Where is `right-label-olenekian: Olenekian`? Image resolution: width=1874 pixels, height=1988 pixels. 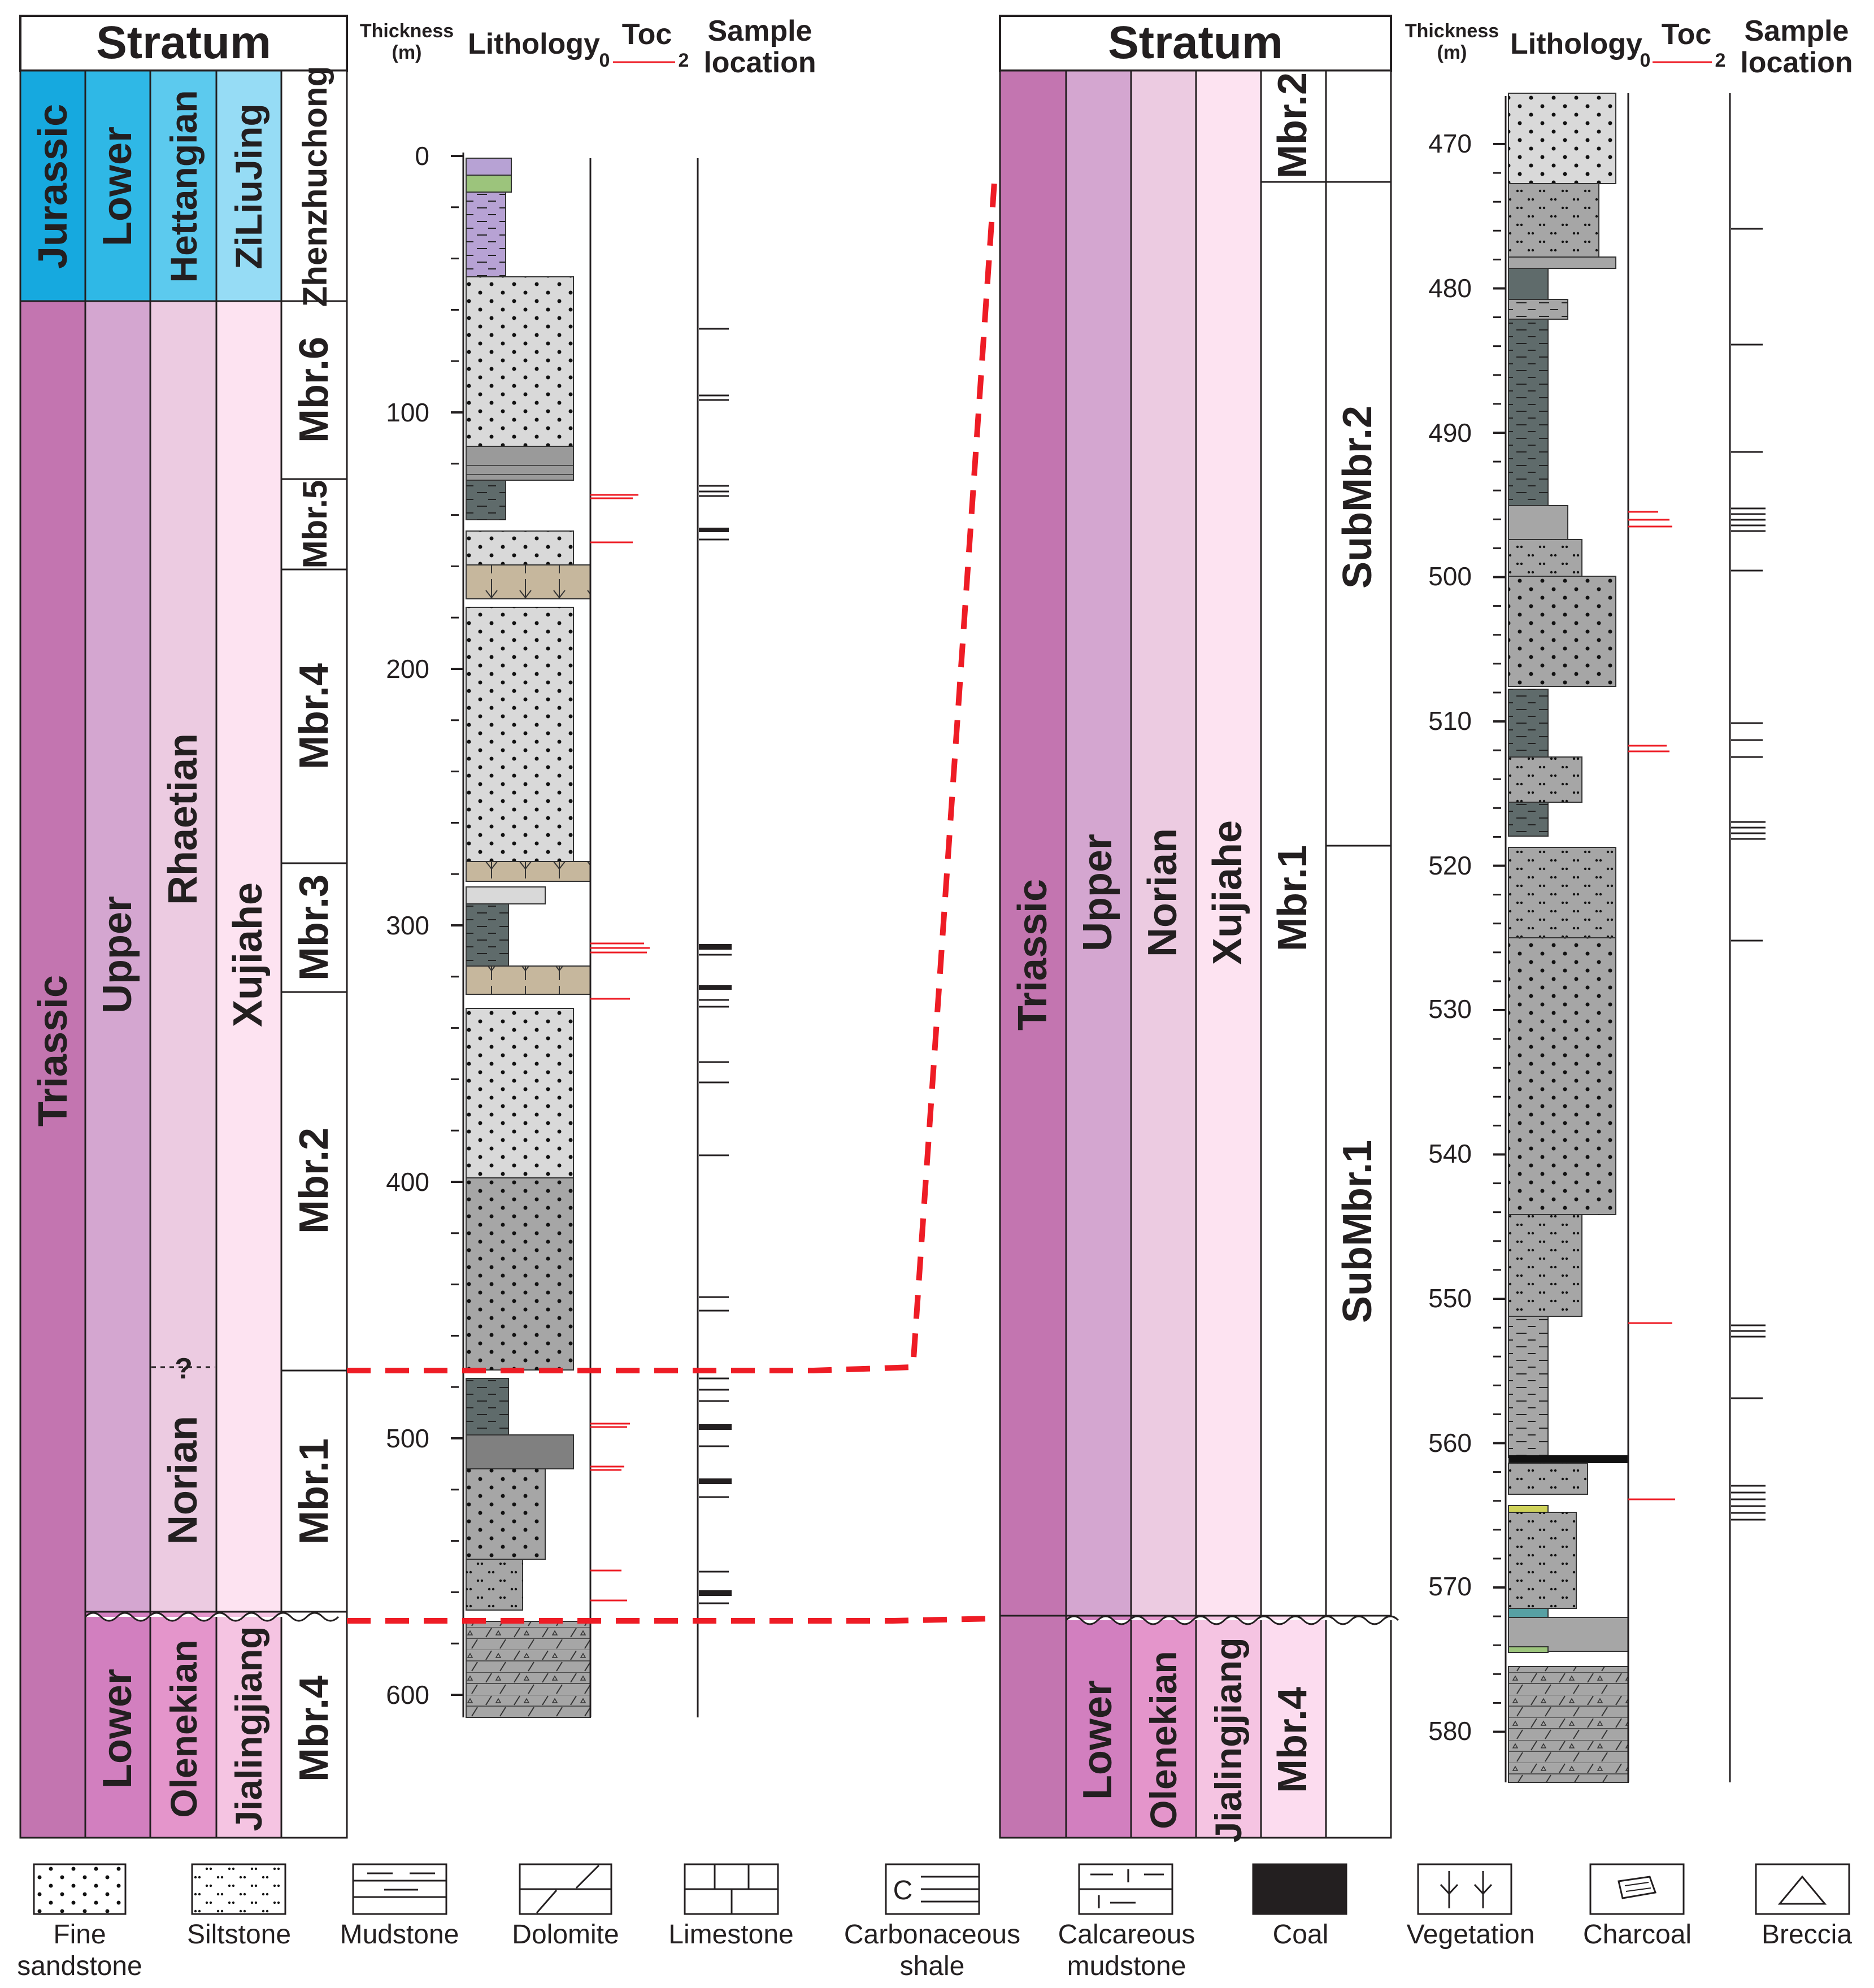 right-label-olenekian: Olenekian is located at coordinates (1163, 1740).